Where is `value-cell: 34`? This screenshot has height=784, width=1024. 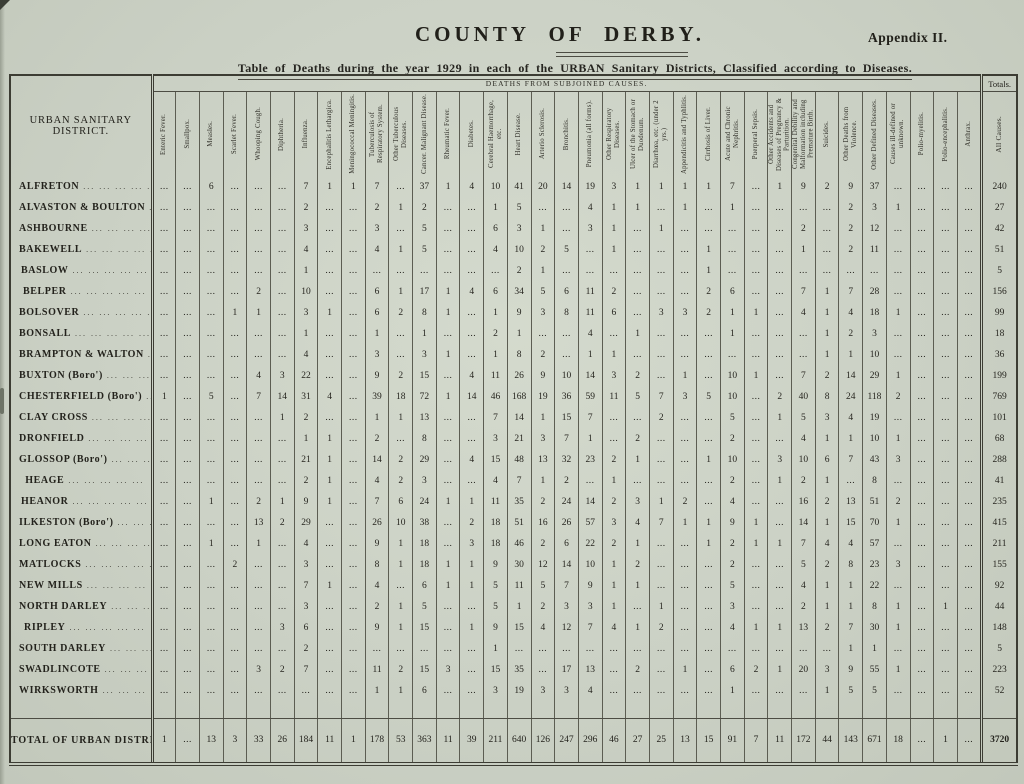 value-cell: 34 is located at coordinates (518, 291).